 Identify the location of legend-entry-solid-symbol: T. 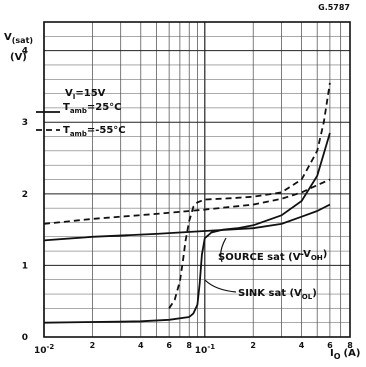
(66, 107).